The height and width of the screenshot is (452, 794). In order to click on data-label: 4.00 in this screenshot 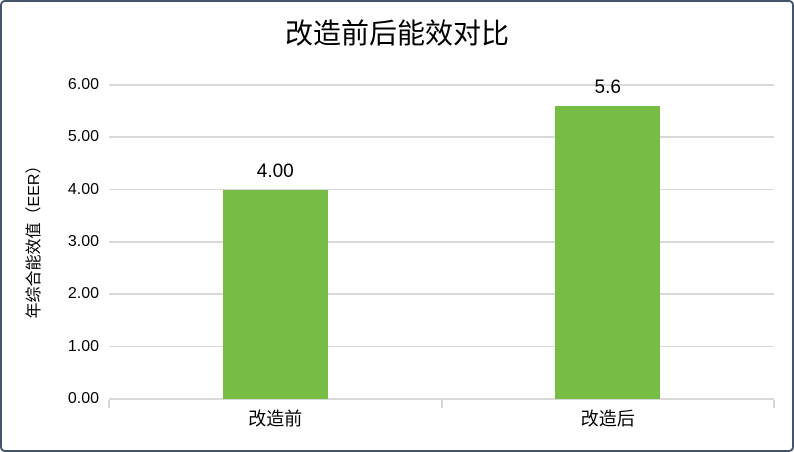, I will do `click(275, 171)`.